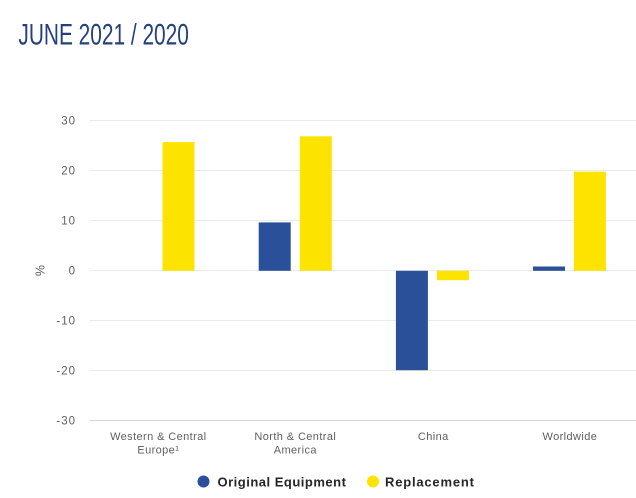 This screenshot has height=498, width=636. Describe the element at coordinates (158, 437) in the screenshot. I see `svg-text: Western & Central` at that location.